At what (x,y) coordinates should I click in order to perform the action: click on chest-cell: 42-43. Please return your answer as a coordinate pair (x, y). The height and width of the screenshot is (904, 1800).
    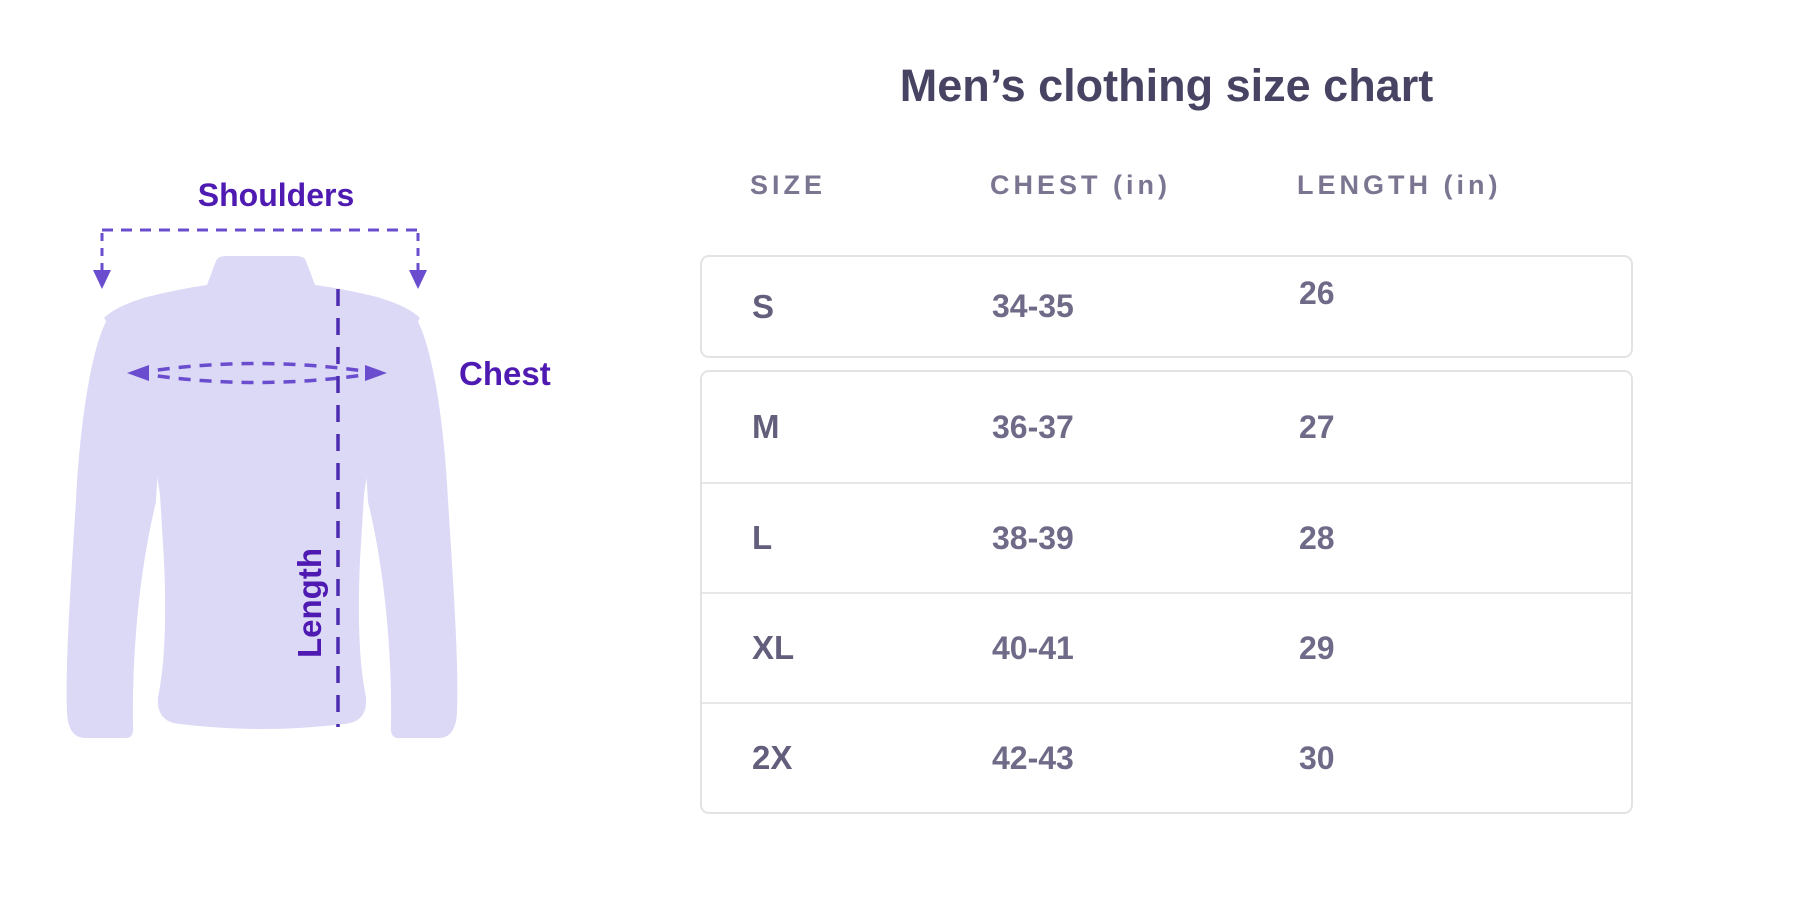
    Looking at the image, I should click on (1033, 757).